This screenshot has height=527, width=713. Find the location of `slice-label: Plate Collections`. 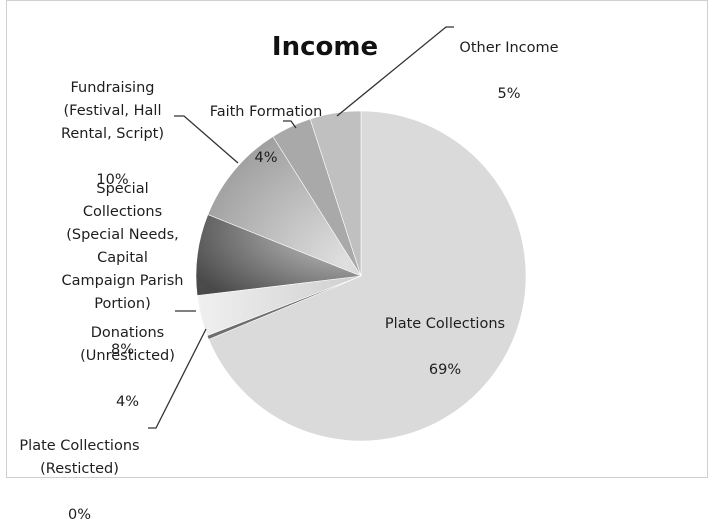

slice-label: Plate Collections is located at coordinates (445, 324).